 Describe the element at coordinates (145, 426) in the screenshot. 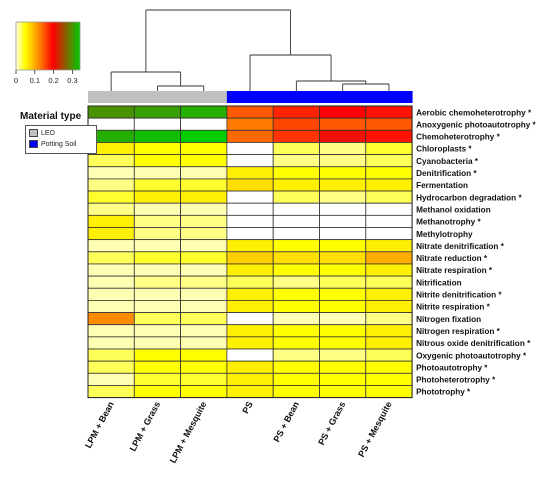

I see `column-label-lpm-grass: LPM + Grass` at that location.